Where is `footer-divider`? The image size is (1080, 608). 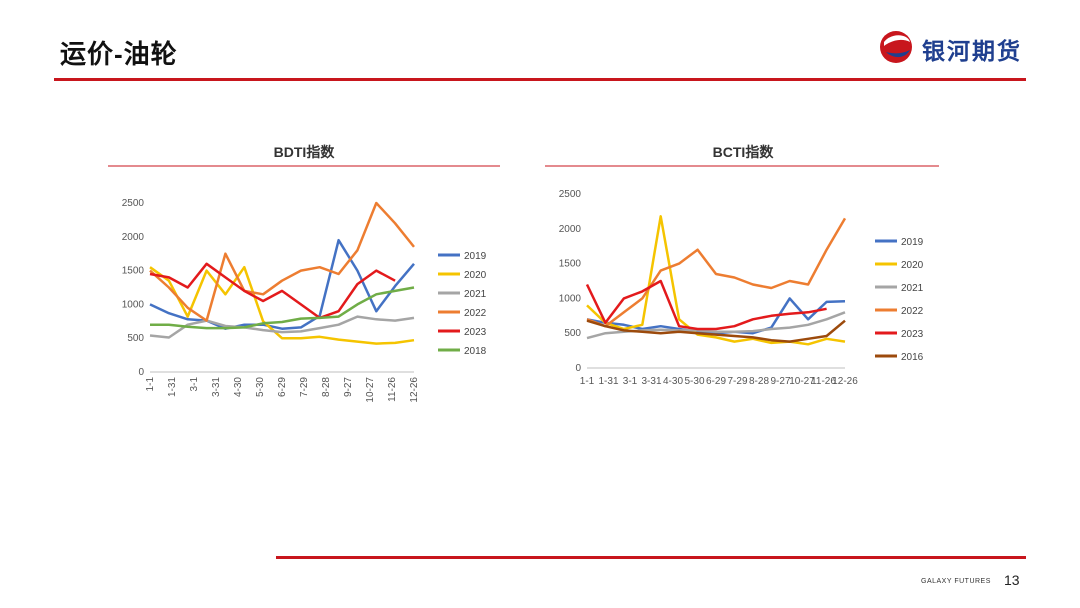 footer-divider is located at coordinates (651, 557).